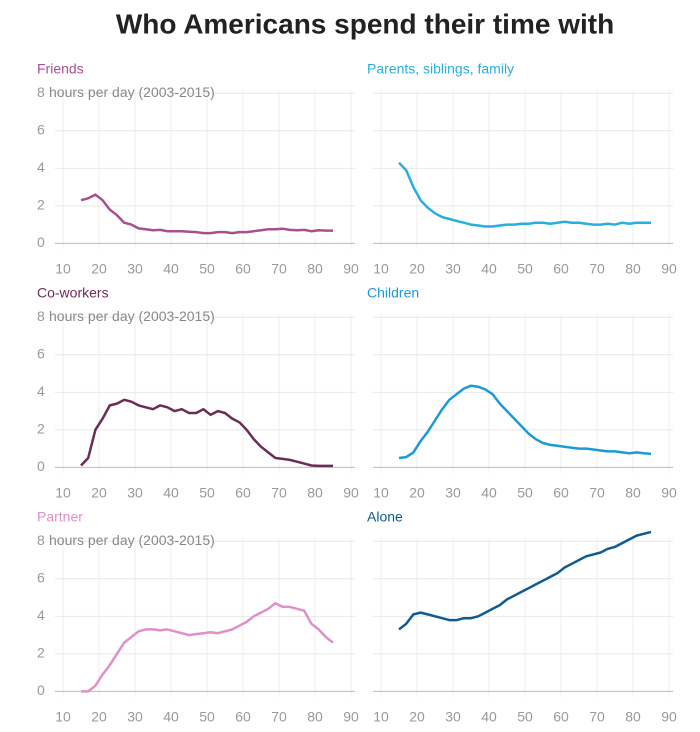 The image size is (700, 732). Describe the element at coordinates (365, 23) in the screenshot. I see `chart-title: Who Americans spend their time with` at that location.